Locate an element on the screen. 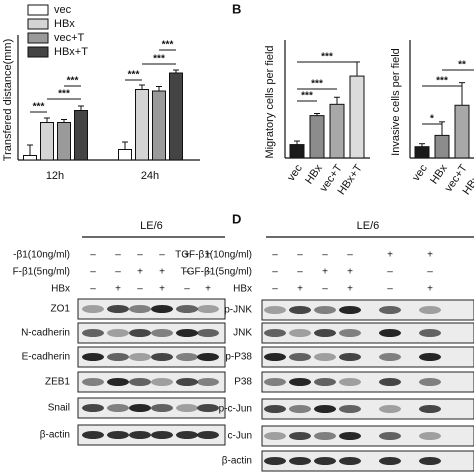  condition-label: -β1(10ng/ml) is located at coordinates (41, 255).